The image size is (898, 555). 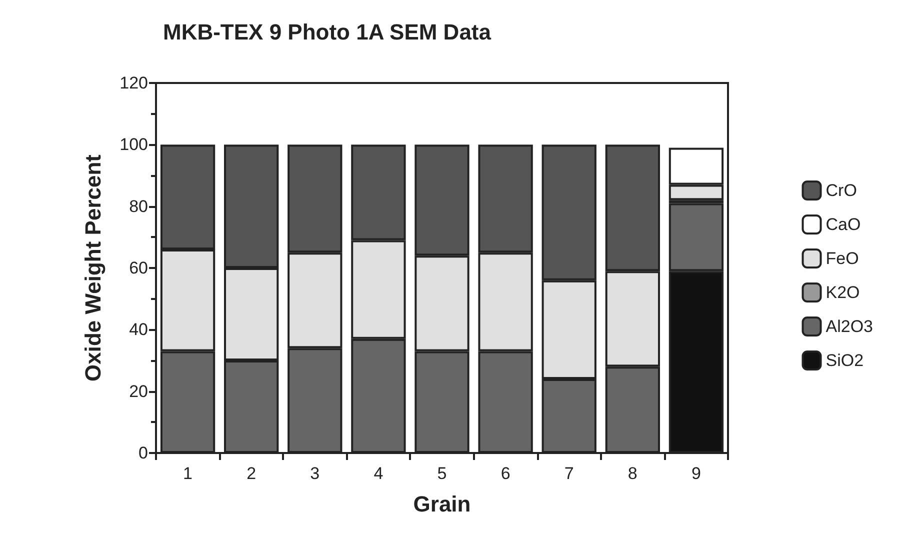 I want to click on x-tick-label: 6, so click(x=505, y=473).